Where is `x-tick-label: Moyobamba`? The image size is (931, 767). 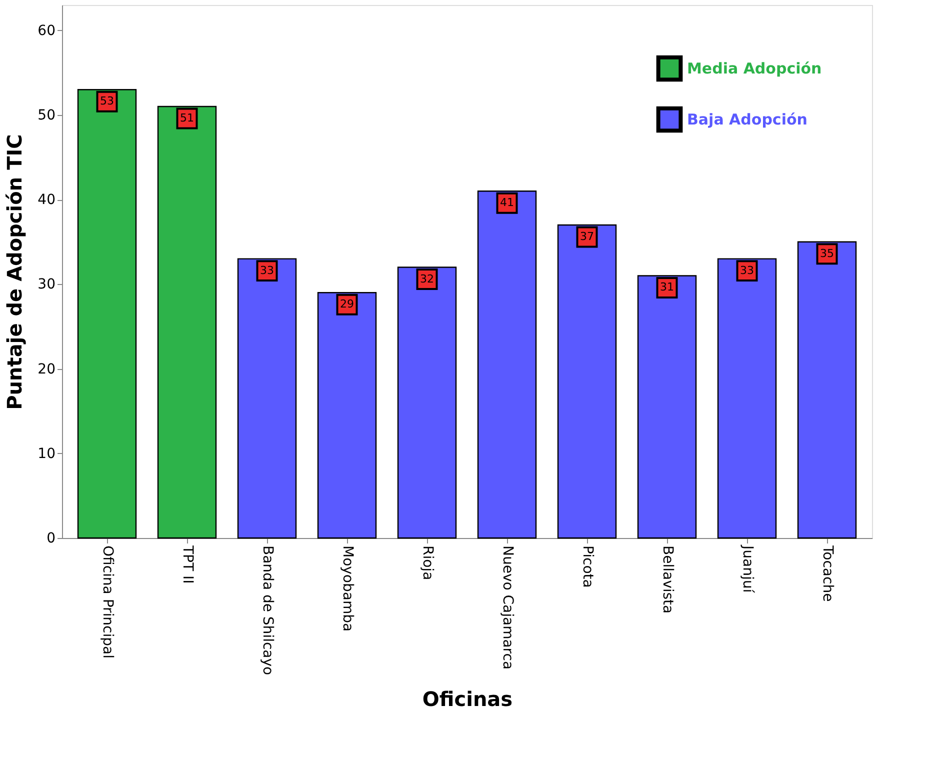 x-tick-label: Moyobamba is located at coordinates (348, 589).